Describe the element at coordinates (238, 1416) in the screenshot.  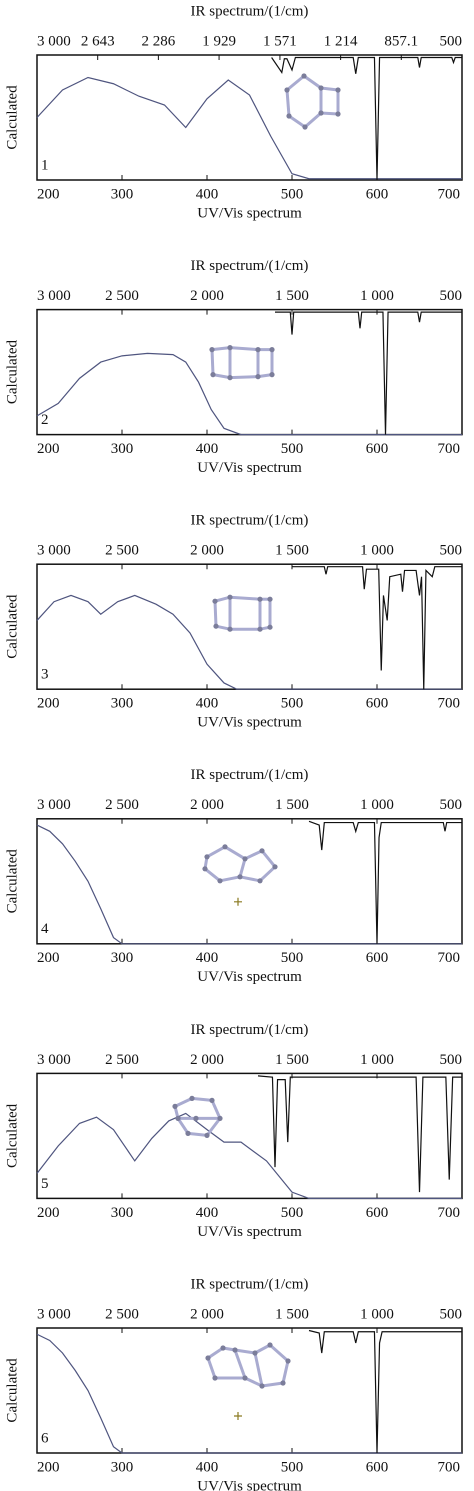
I see `center-marker` at that location.